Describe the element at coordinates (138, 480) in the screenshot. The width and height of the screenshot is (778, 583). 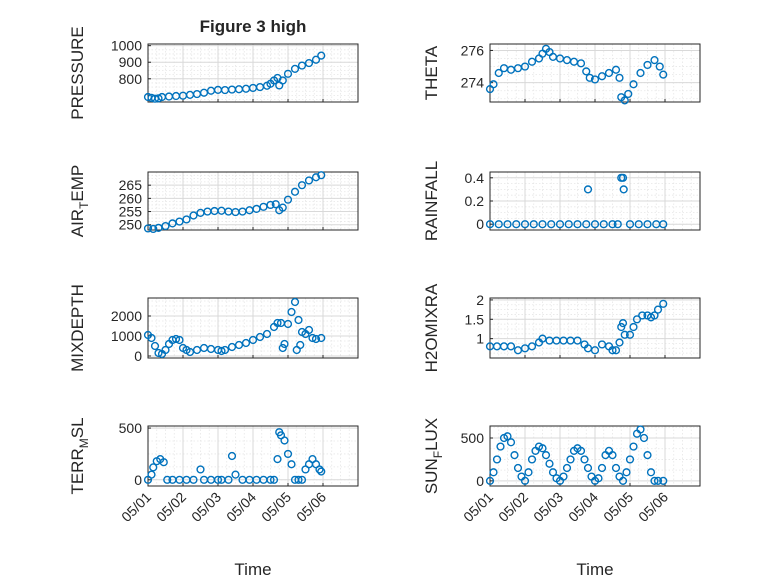
I see `y-tick-label: 0` at that location.